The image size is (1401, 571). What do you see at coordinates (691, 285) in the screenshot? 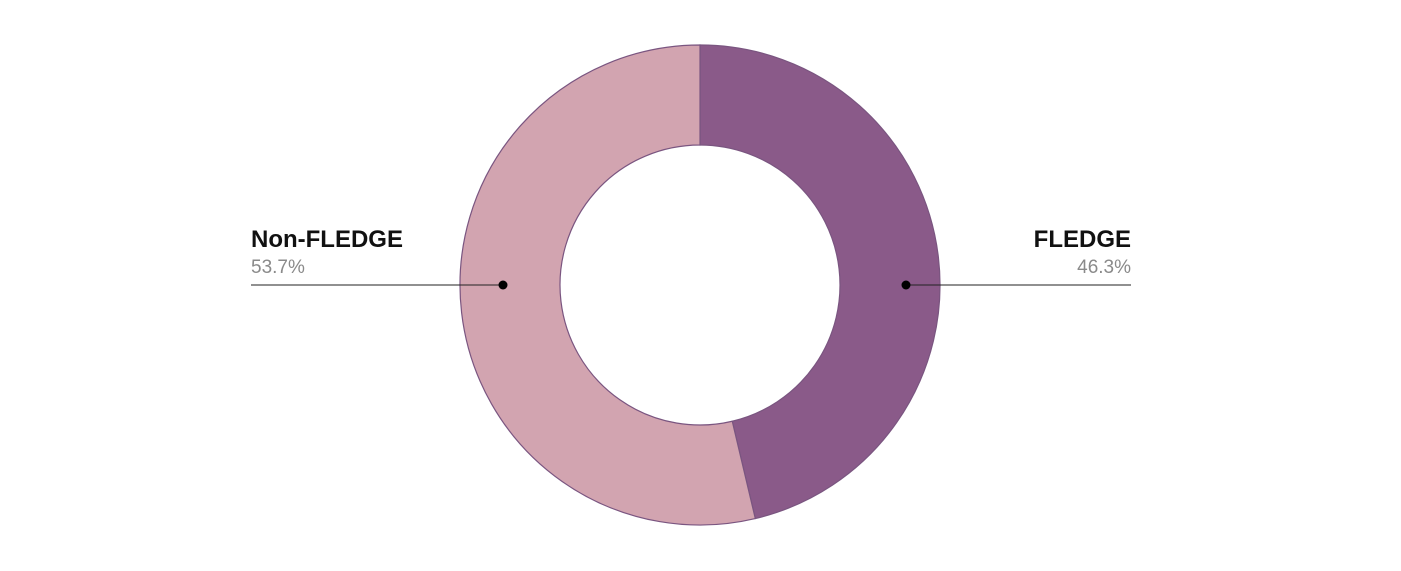
I see `leader-lines` at bounding box center [691, 285].